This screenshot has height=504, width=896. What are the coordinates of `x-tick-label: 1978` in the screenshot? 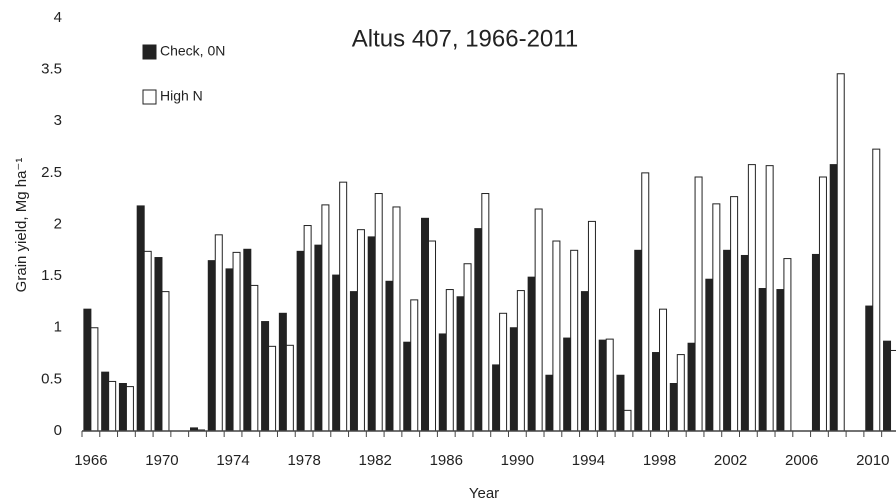 It's located at (303, 460).